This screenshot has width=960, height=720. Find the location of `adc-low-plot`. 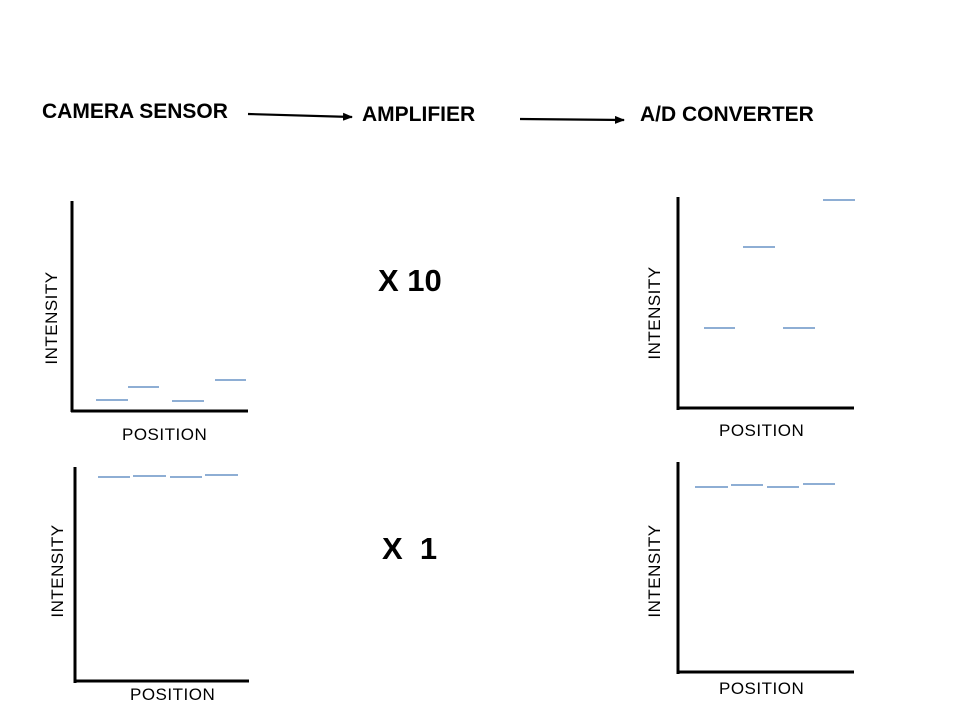

adc-low-plot is located at coordinates (765, 568).